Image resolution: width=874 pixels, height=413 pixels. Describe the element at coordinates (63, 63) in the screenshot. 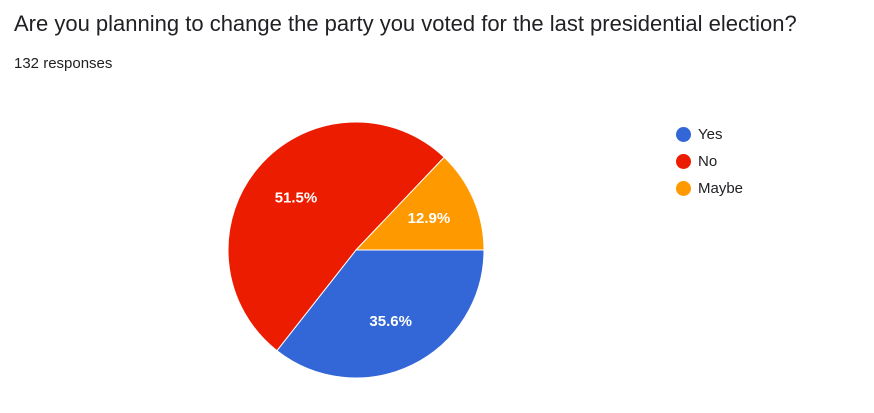

I see `response-count: 132 responses` at that location.